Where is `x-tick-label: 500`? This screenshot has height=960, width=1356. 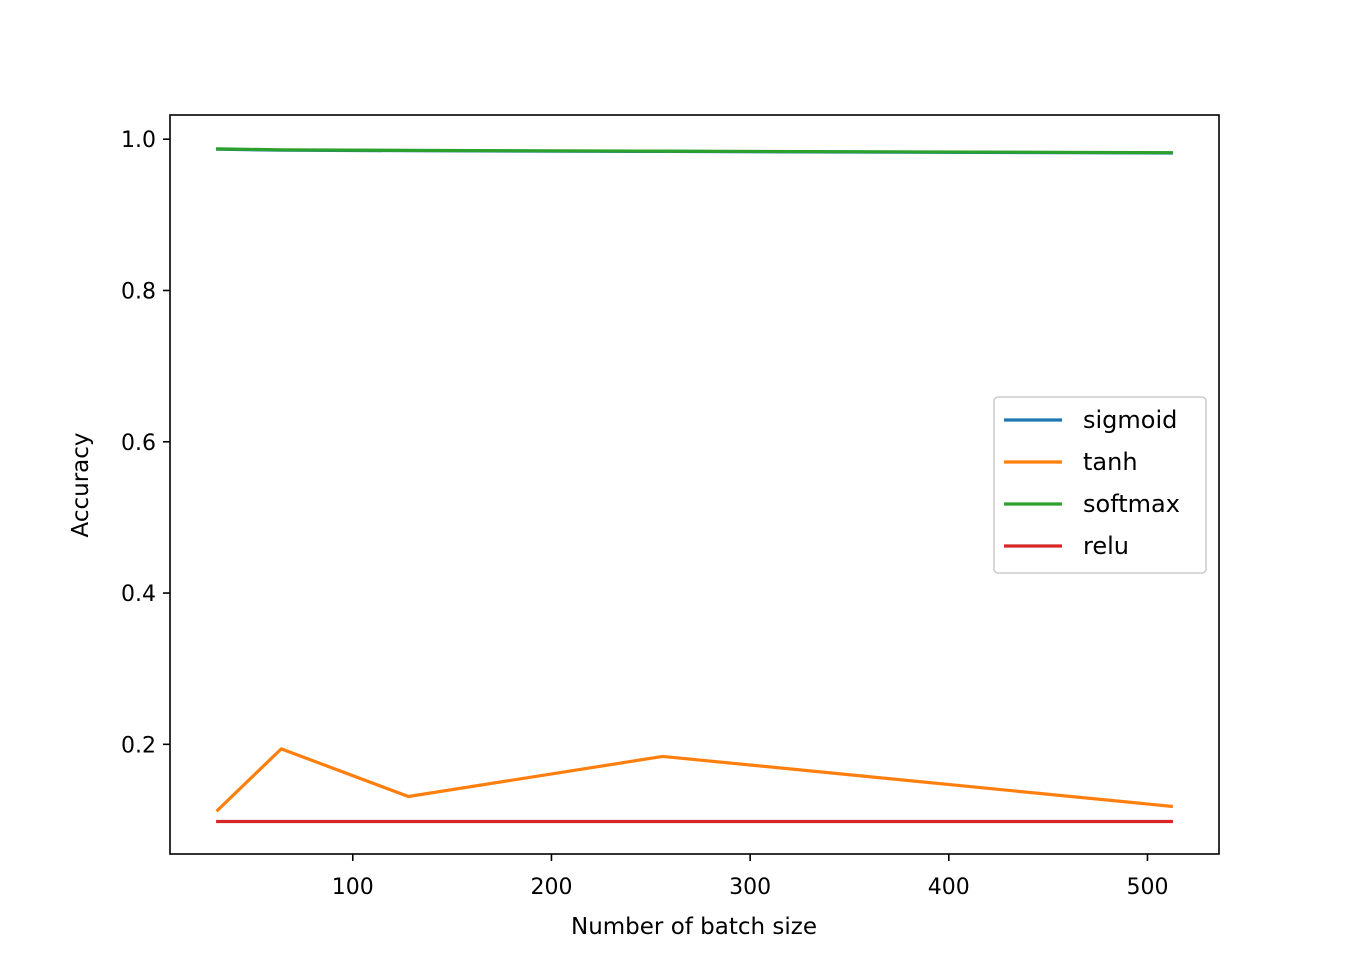
x-tick-label: 500 is located at coordinates (1147, 887).